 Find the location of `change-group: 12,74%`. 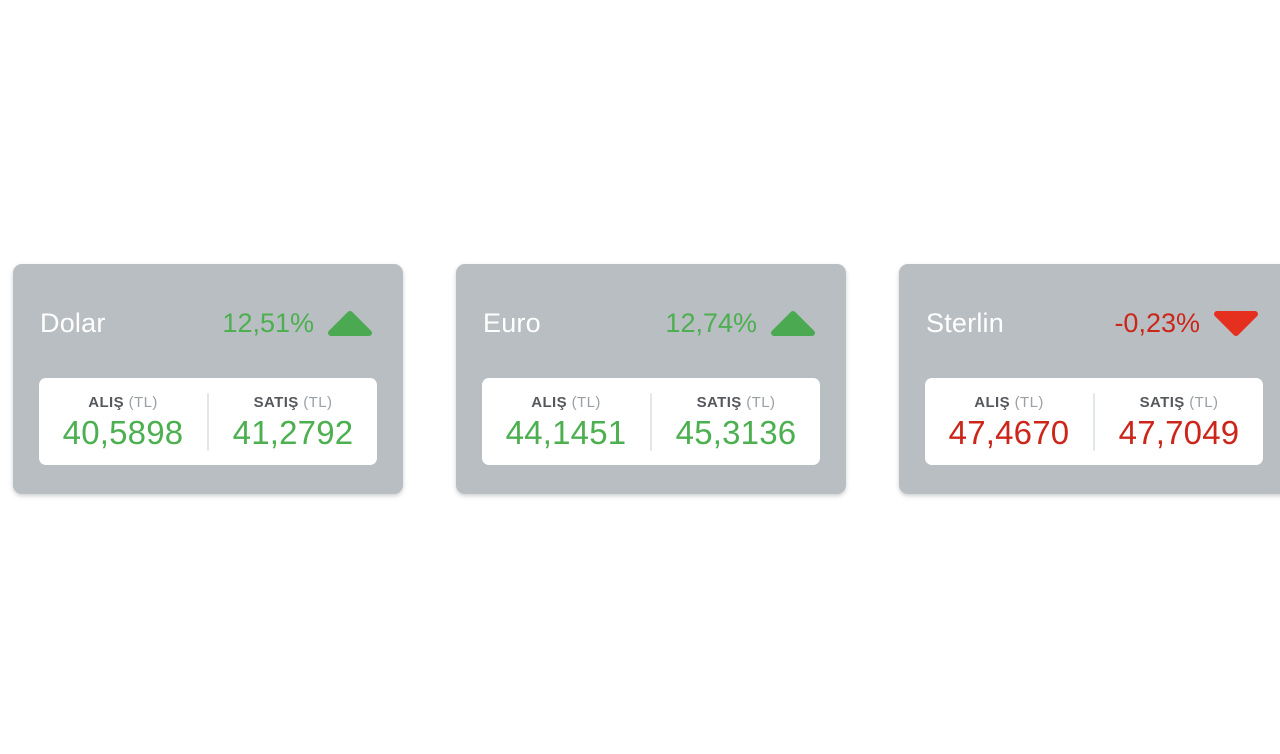

change-group: 12,74% is located at coordinates (740, 323).